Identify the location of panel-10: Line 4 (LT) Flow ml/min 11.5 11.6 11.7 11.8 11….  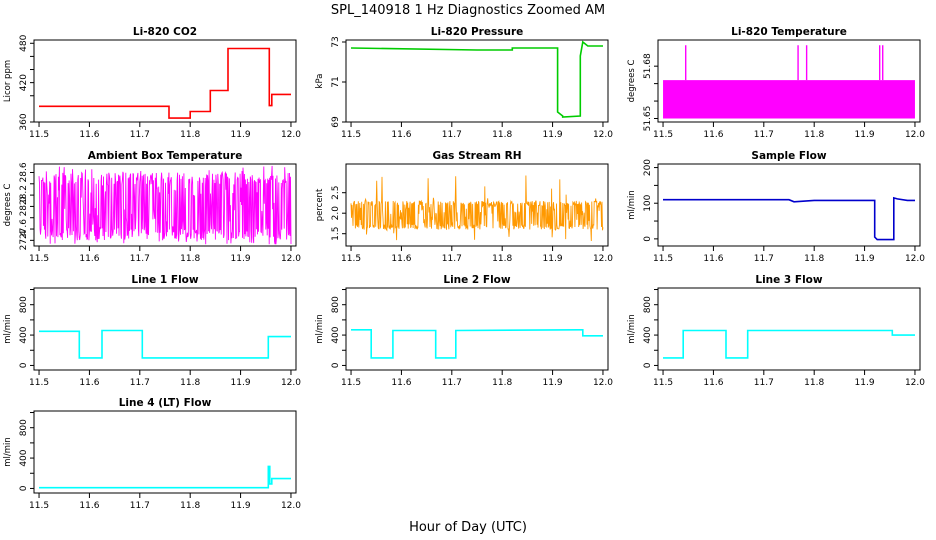
(152, 454).